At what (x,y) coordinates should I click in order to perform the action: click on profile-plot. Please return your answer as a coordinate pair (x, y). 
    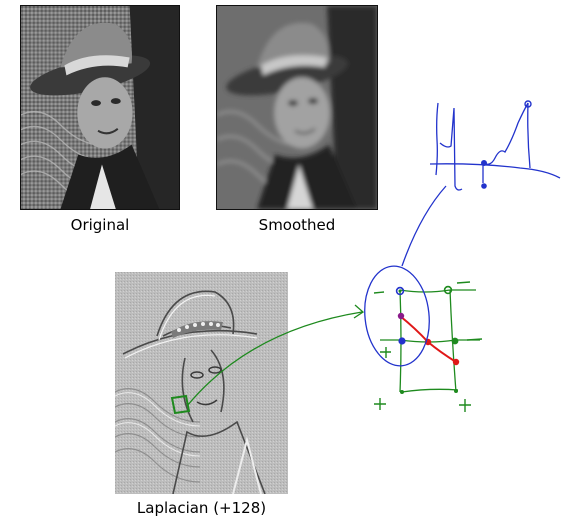
    Looking at the image, I should click on (495, 146).